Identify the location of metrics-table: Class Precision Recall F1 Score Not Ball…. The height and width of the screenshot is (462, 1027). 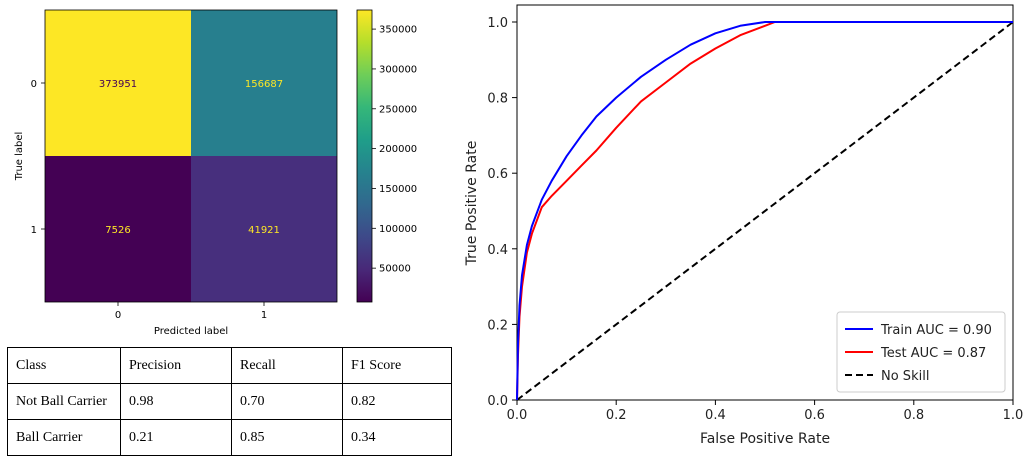
(229, 401).